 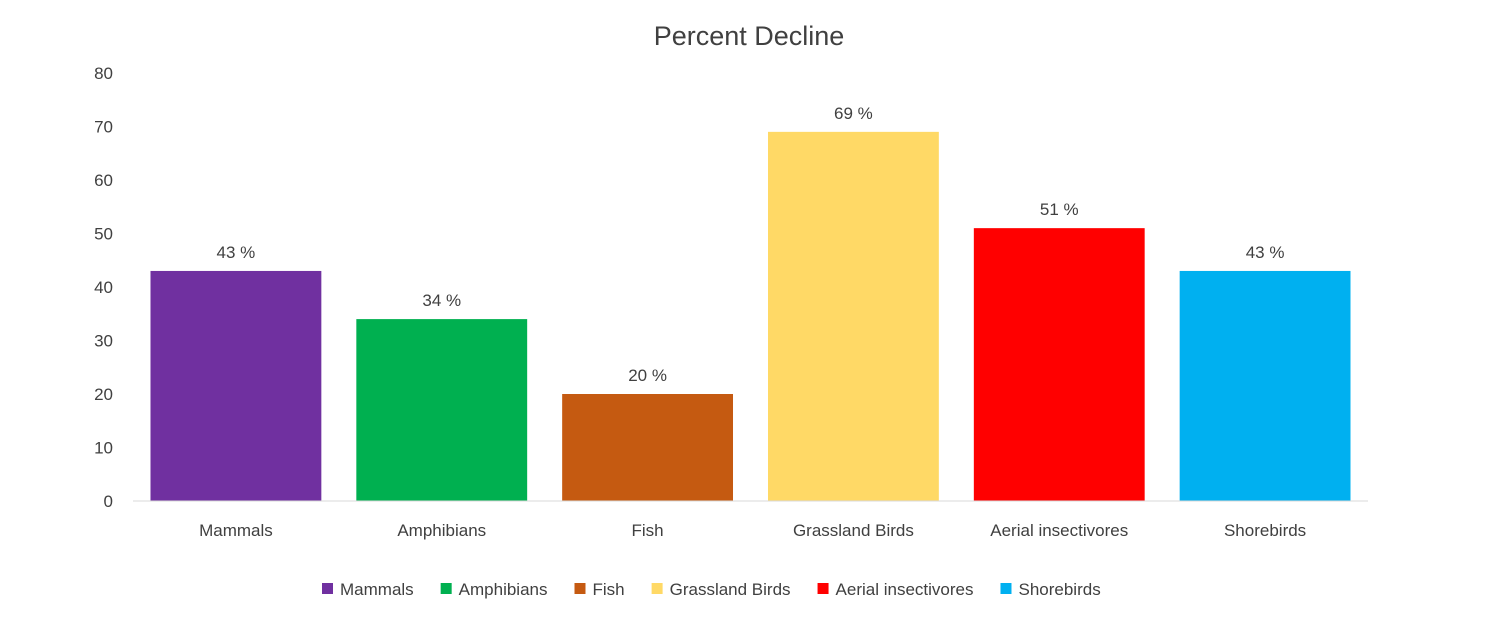 I want to click on legend-label: Fish, so click(x=608, y=589).